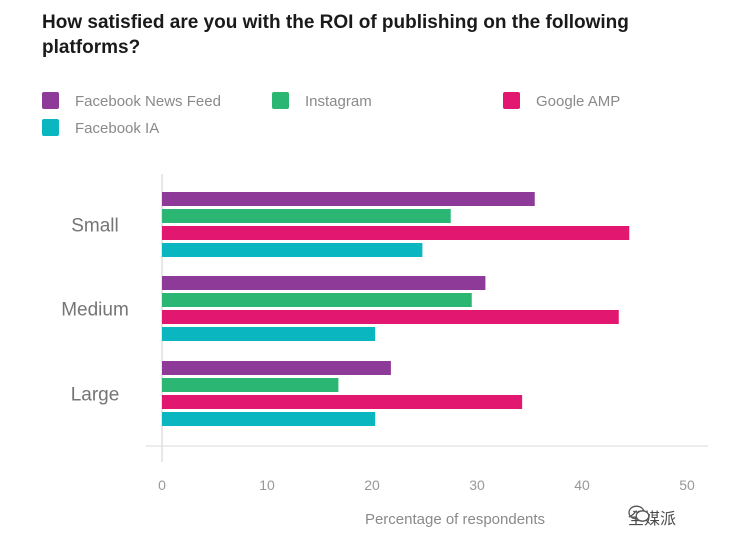 Image resolution: width=740 pixels, height=548 pixels. What do you see at coordinates (372, 485) in the screenshot?
I see `x-tick-label-20: 20` at bounding box center [372, 485].